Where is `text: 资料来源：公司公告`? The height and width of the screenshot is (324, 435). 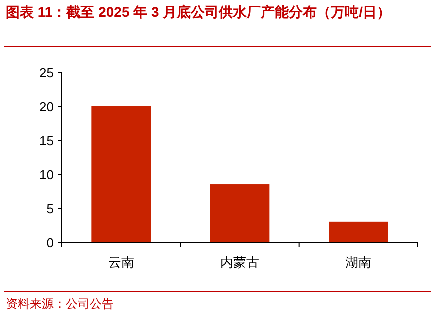 text: 资料来源：公司公告 is located at coordinates (60, 304).